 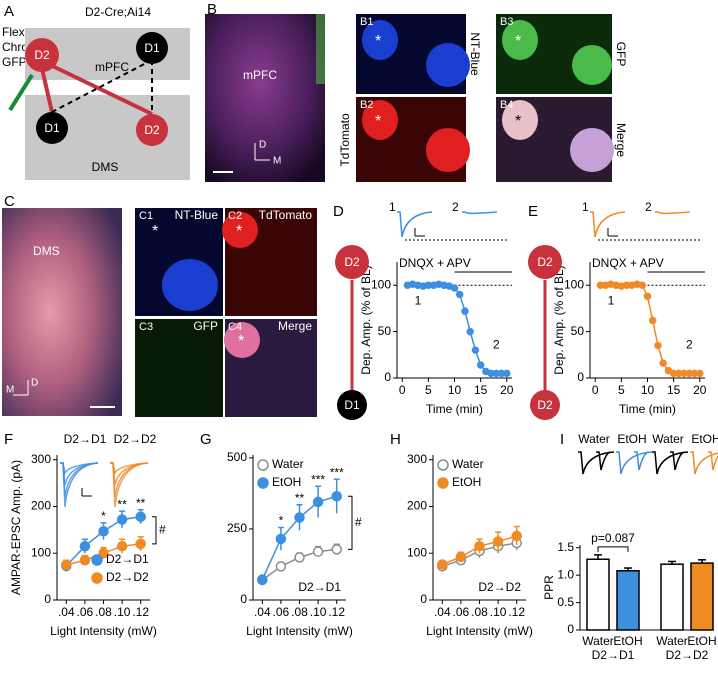 I want to click on trace-label: 2, so click(x=648, y=207).